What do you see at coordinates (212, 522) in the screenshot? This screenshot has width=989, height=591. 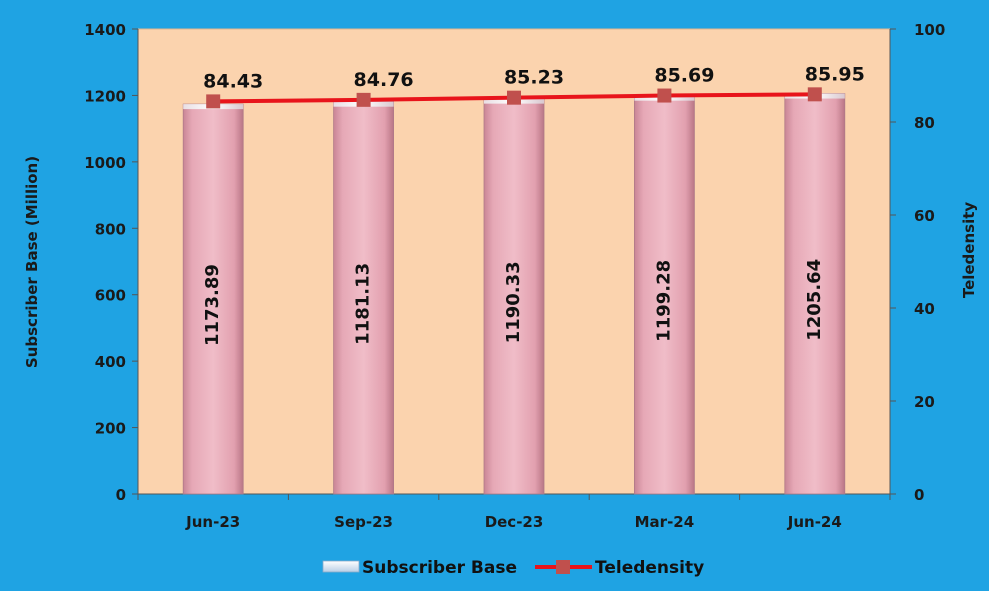 I see `x-axis-tick-label: Jun-23` at bounding box center [212, 522].